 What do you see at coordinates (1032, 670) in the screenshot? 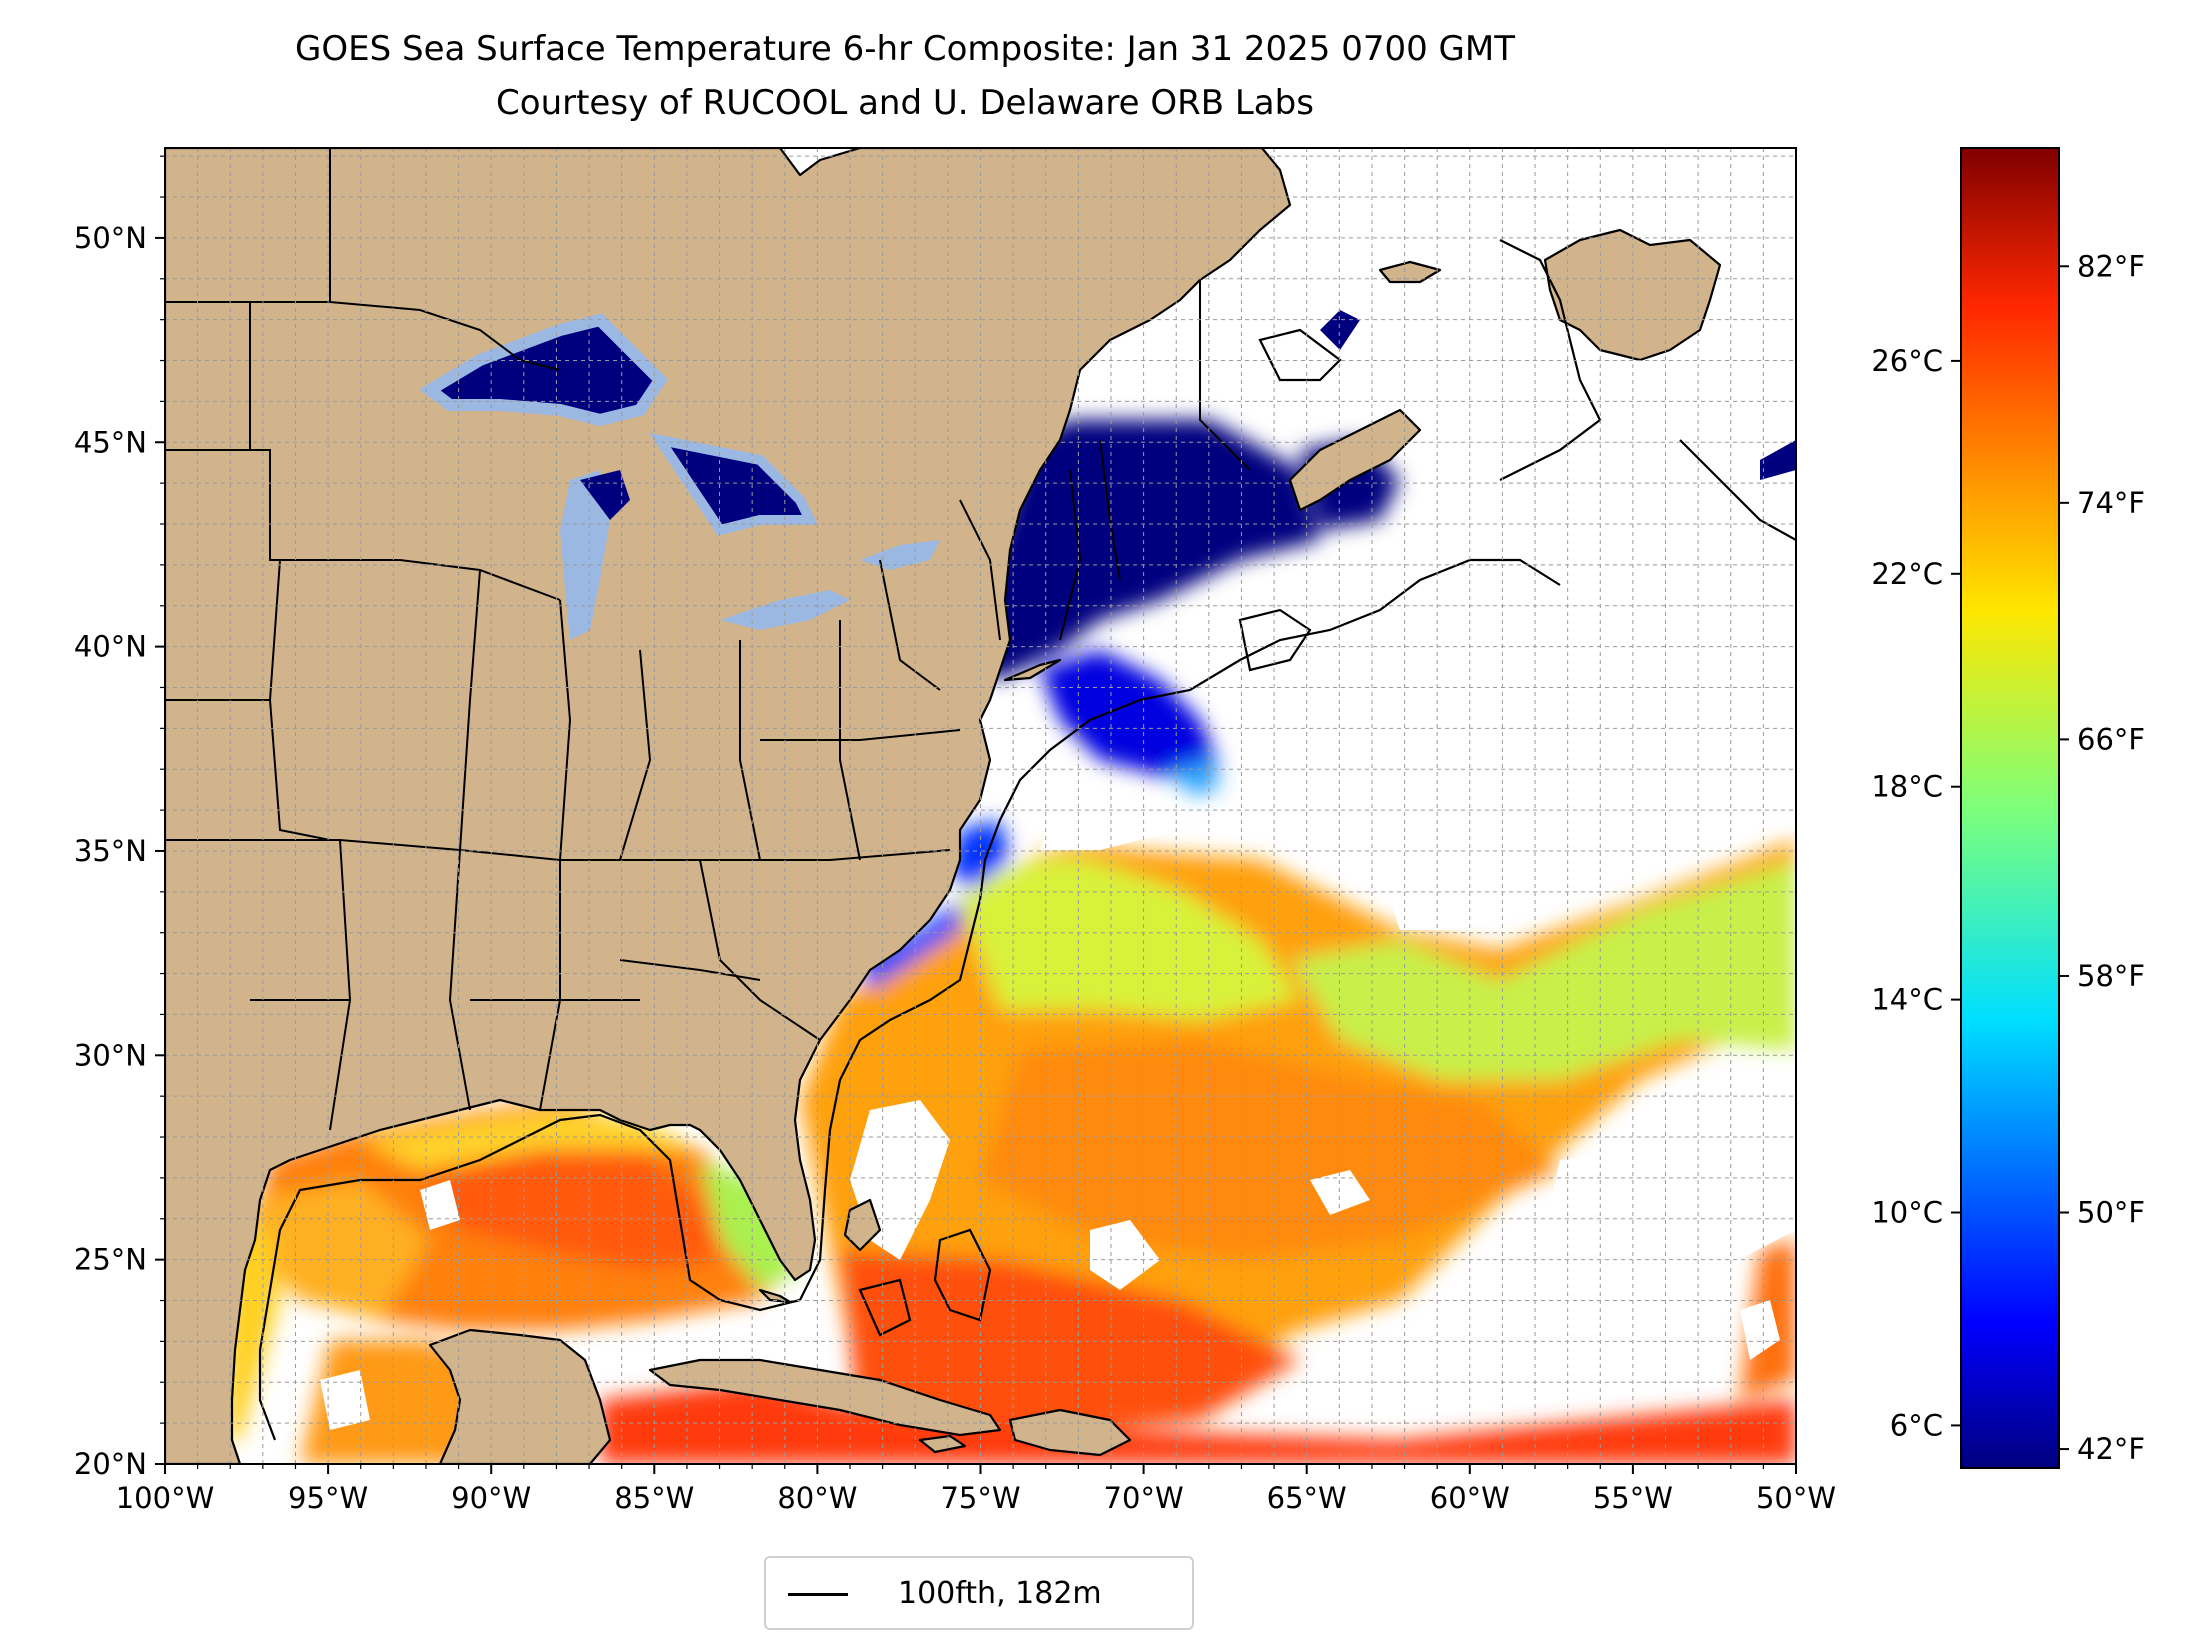
I see `land-long-island` at bounding box center [1032, 670].